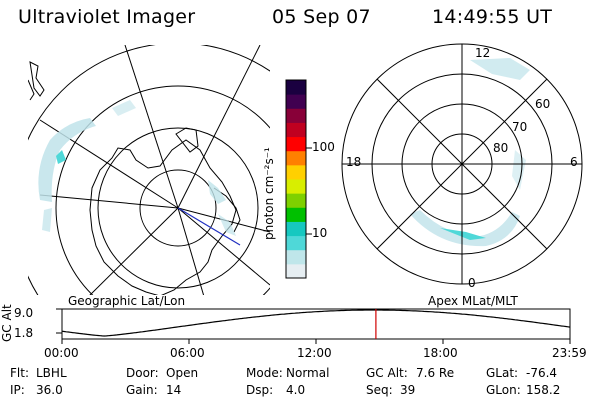 Image resolution: width=600 pixels, height=400 pixels. Describe the element at coordinates (470, 152) in the screenshot. I see `aurora-oval` at that location.